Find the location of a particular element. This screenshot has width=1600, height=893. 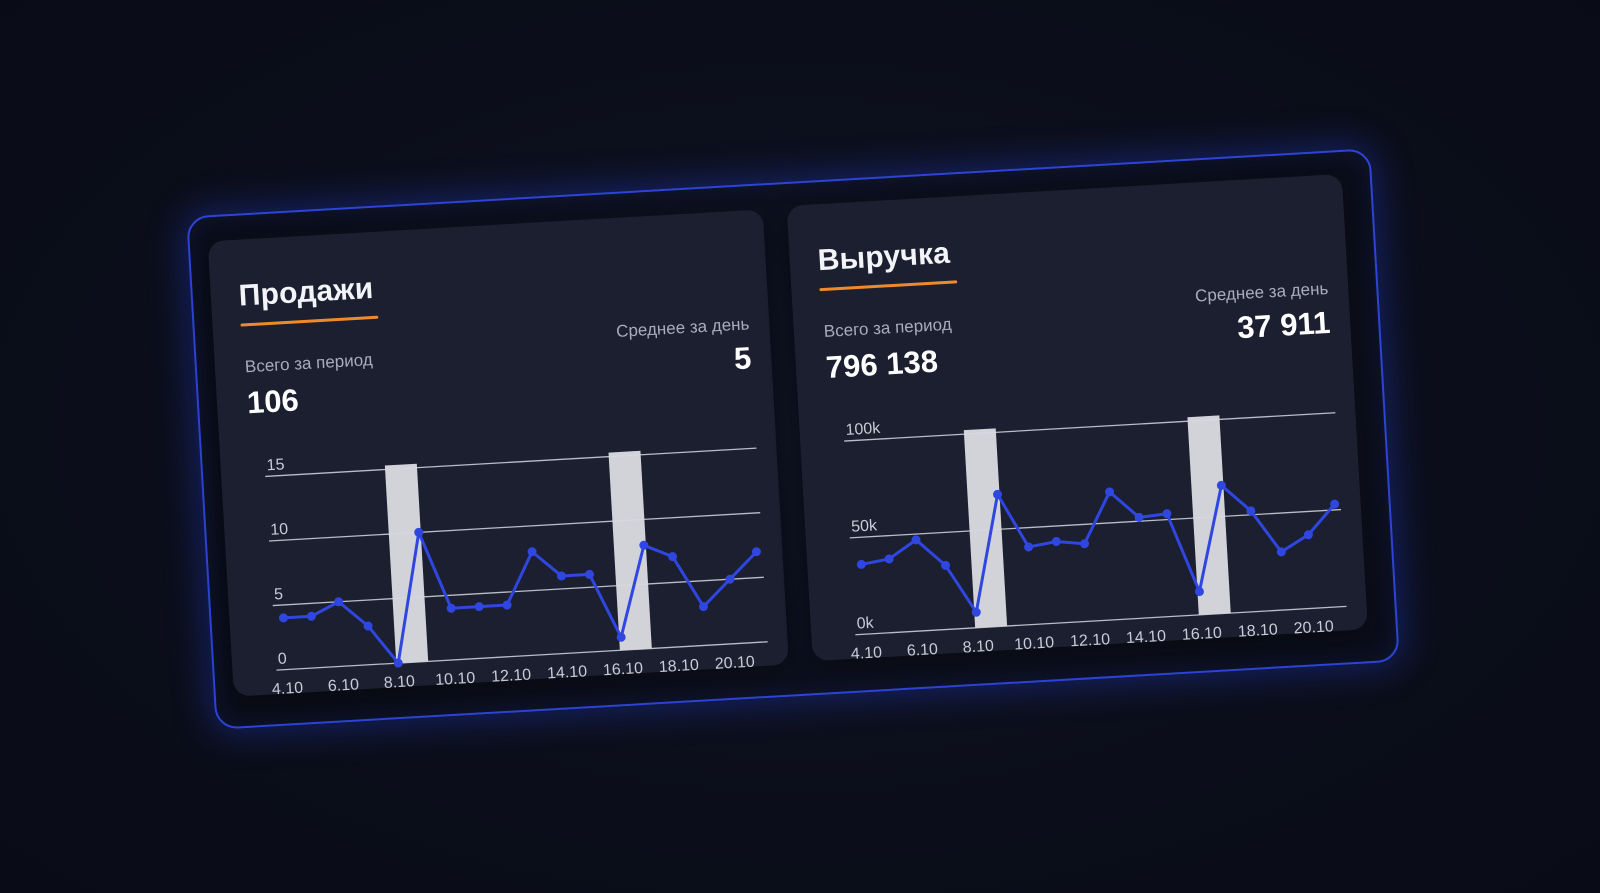

sales-x-tick-label: 18.10 is located at coordinates (678, 666).